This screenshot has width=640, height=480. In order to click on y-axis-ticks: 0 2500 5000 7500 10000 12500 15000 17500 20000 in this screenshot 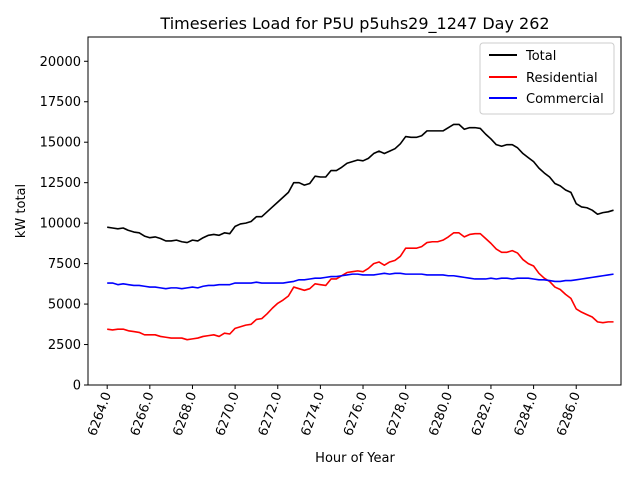, I will do `click(64, 224)`.